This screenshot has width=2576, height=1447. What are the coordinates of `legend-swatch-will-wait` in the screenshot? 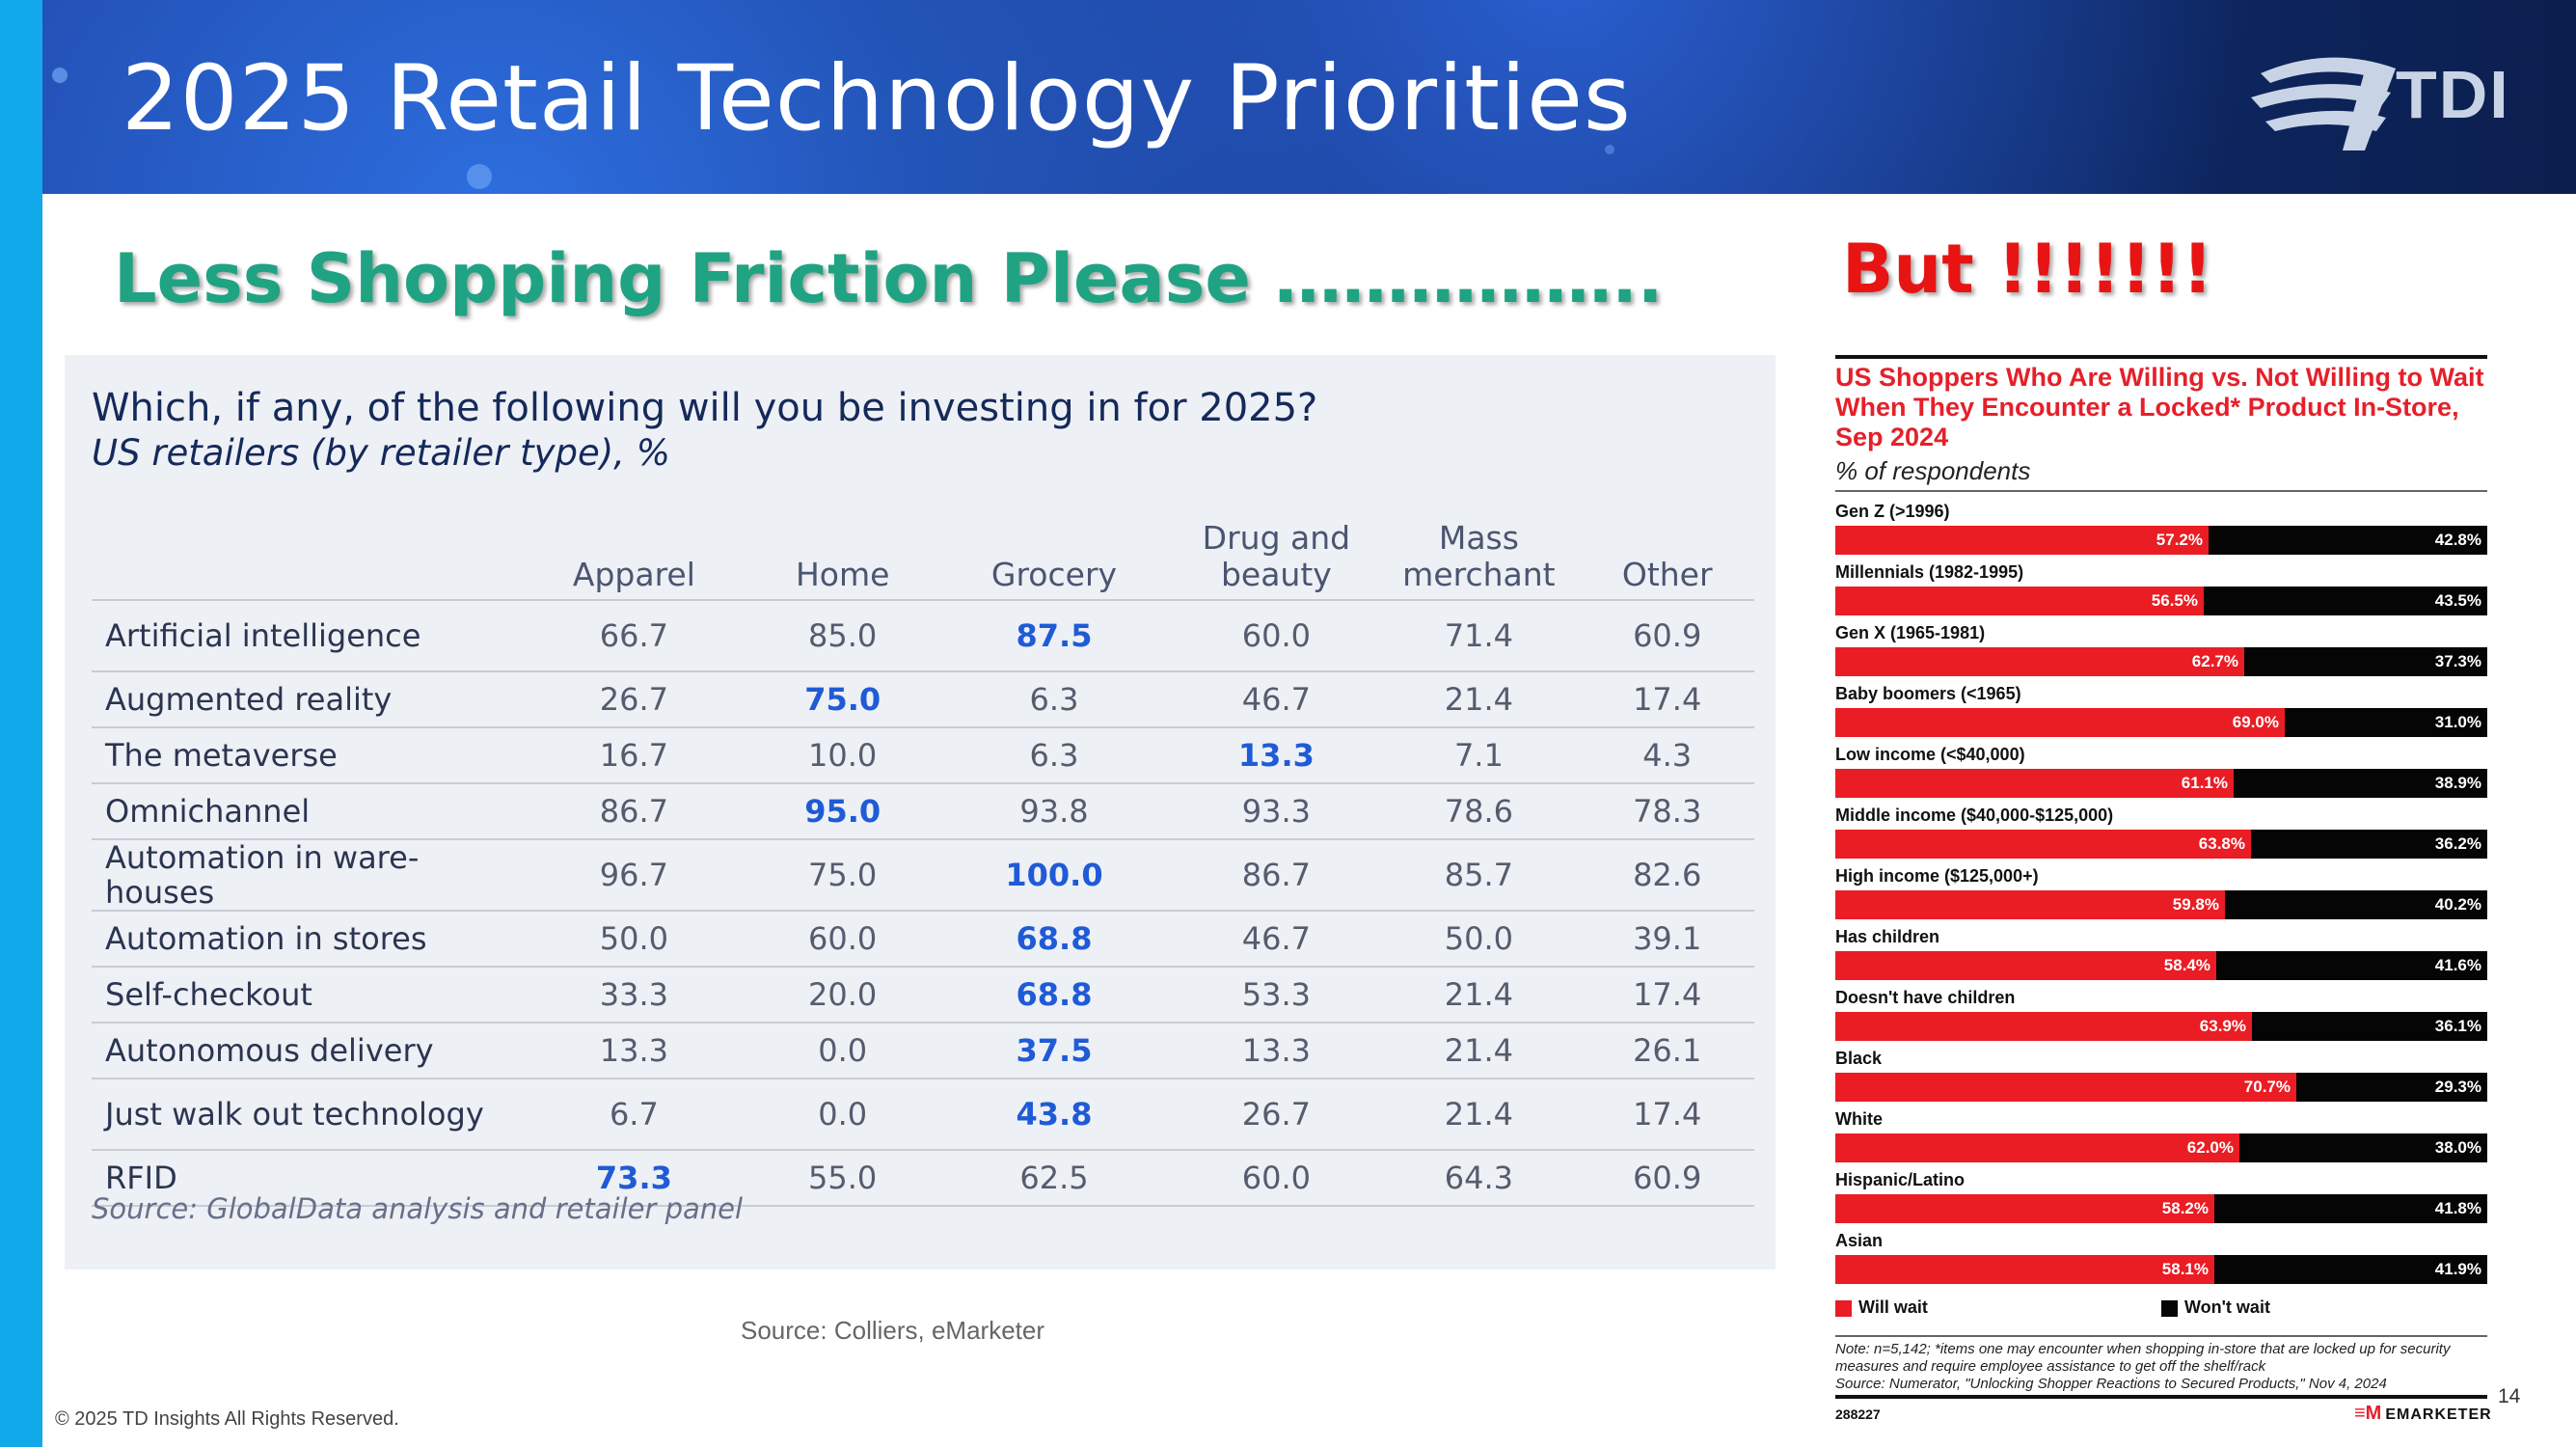 It's located at (1843, 1308).